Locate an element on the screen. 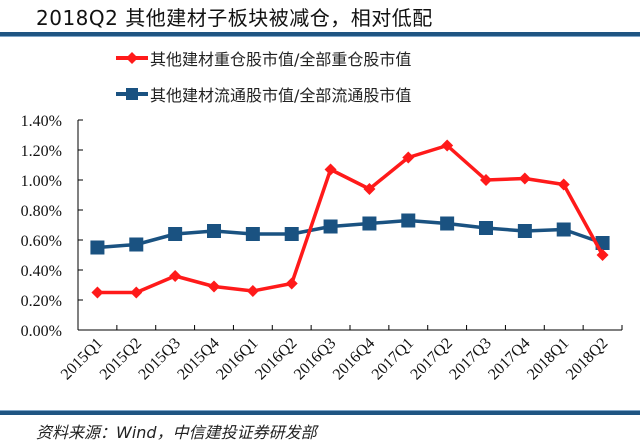  x-tick-label: 2016Q4 is located at coordinates (354, 359).